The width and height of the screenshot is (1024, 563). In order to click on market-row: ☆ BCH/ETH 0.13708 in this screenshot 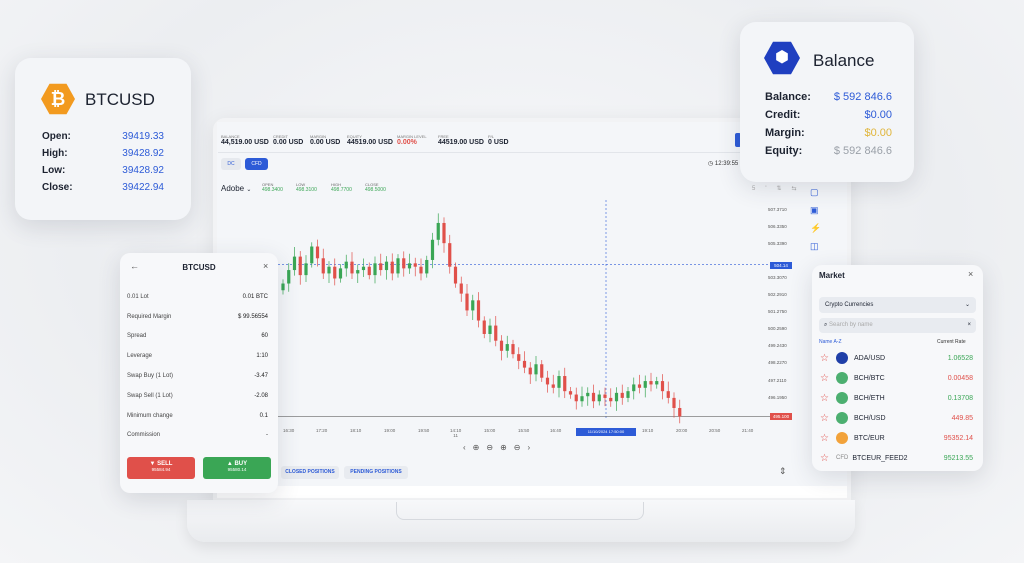, I will do `click(896, 398)`.